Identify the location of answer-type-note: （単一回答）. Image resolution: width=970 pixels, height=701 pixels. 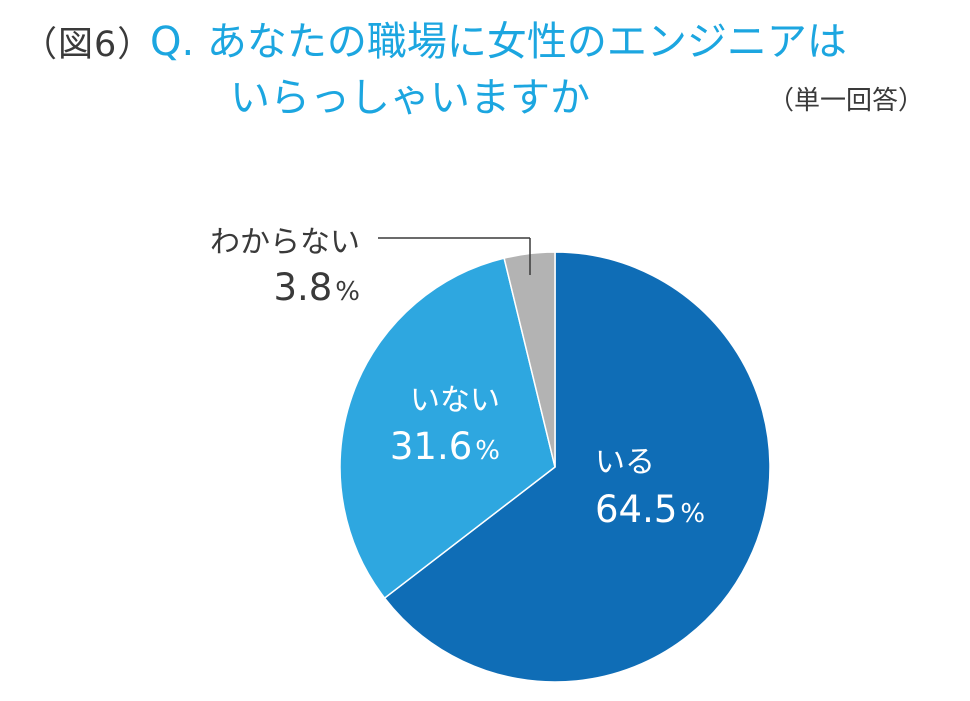
(846, 101).